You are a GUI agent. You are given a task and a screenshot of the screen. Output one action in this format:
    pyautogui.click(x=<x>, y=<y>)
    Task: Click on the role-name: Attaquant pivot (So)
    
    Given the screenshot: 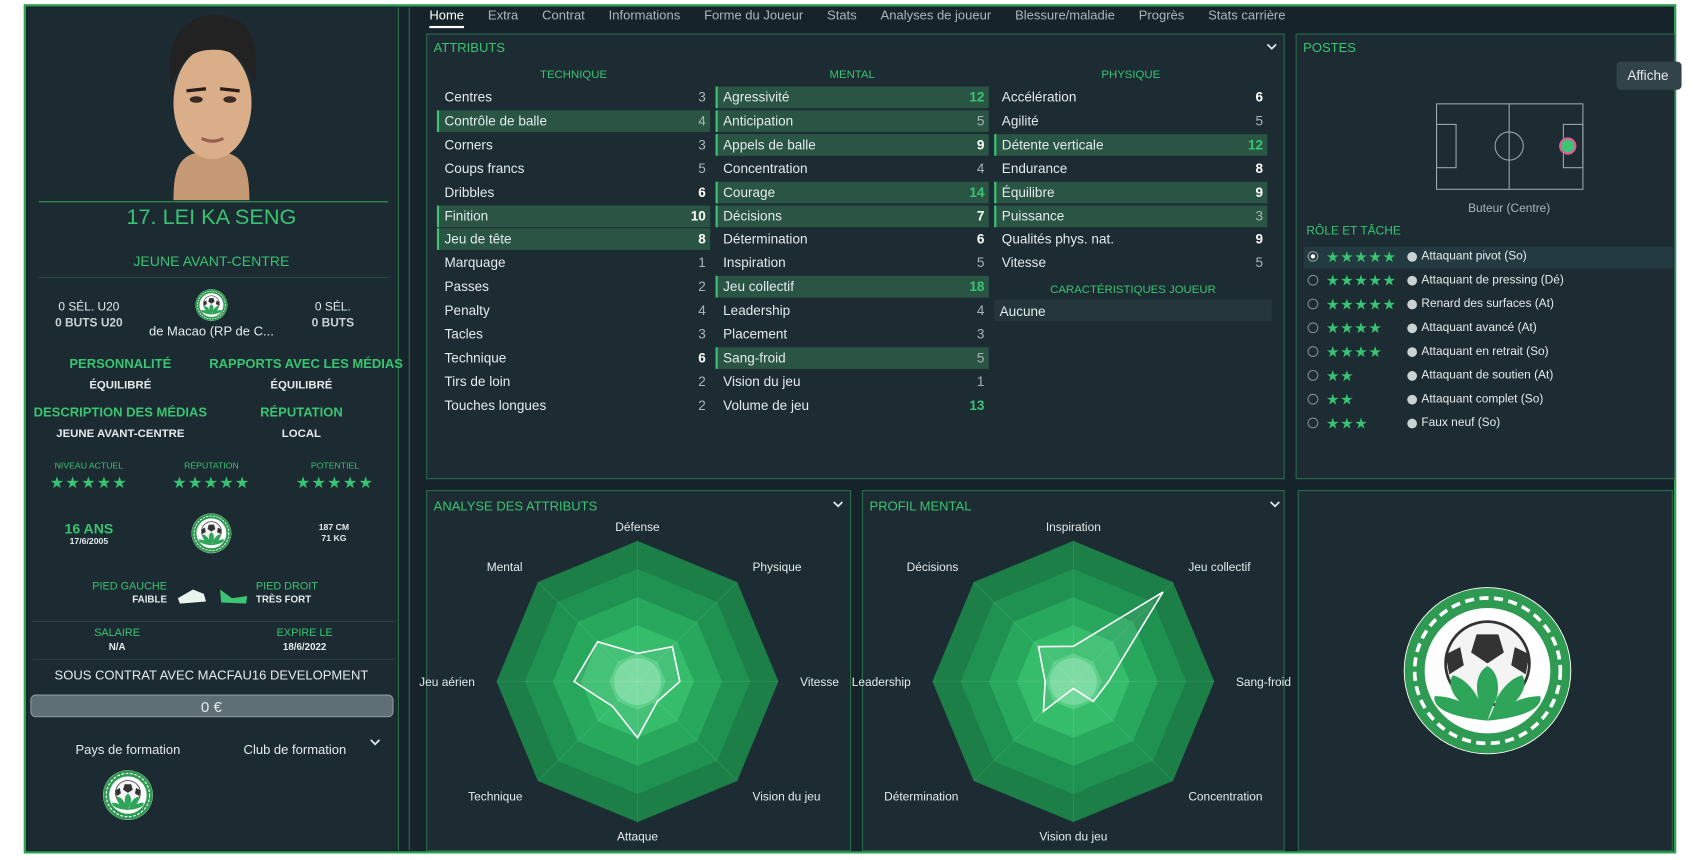 What is the action you would take?
    pyautogui.click(x=1474, y=256)
    